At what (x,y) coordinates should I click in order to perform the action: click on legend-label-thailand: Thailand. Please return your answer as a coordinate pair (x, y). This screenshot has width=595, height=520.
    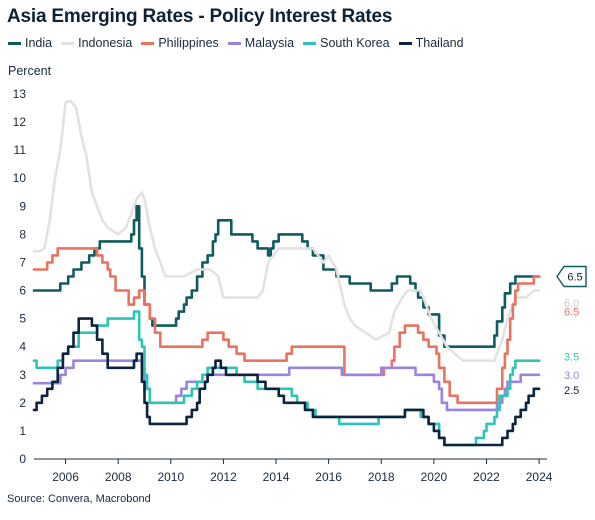
    Looking at the image, I should click on (439, 43).